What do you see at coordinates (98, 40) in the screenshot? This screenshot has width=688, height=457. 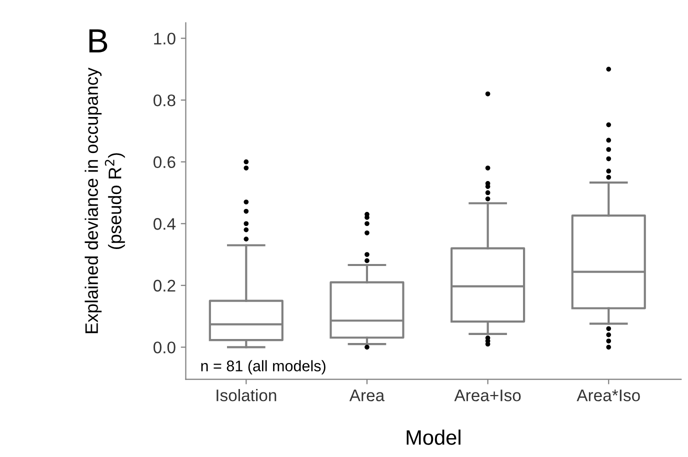 I see `text: B` at bounding box center [98, 40].